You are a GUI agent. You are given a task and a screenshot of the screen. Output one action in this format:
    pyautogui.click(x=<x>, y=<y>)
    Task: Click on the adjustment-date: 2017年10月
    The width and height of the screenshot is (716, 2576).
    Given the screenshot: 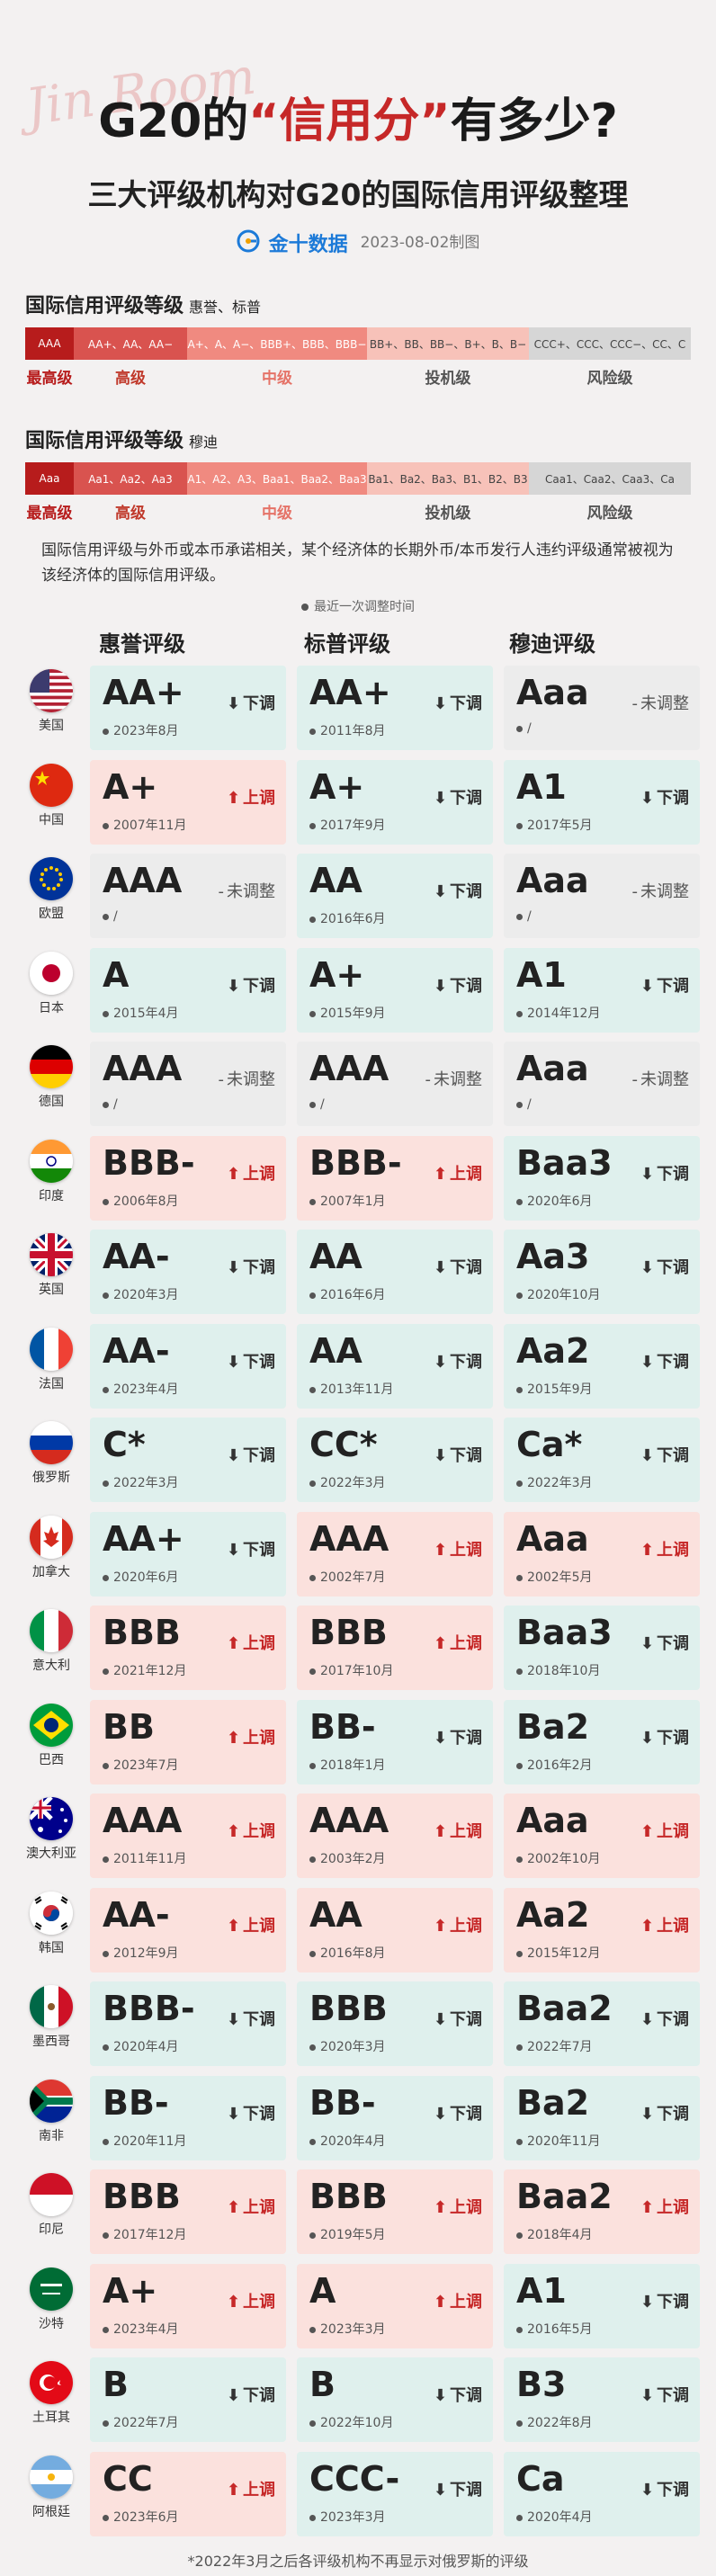 What is the action you would take?
    pyautogui.click(x=351, y=1670)
    